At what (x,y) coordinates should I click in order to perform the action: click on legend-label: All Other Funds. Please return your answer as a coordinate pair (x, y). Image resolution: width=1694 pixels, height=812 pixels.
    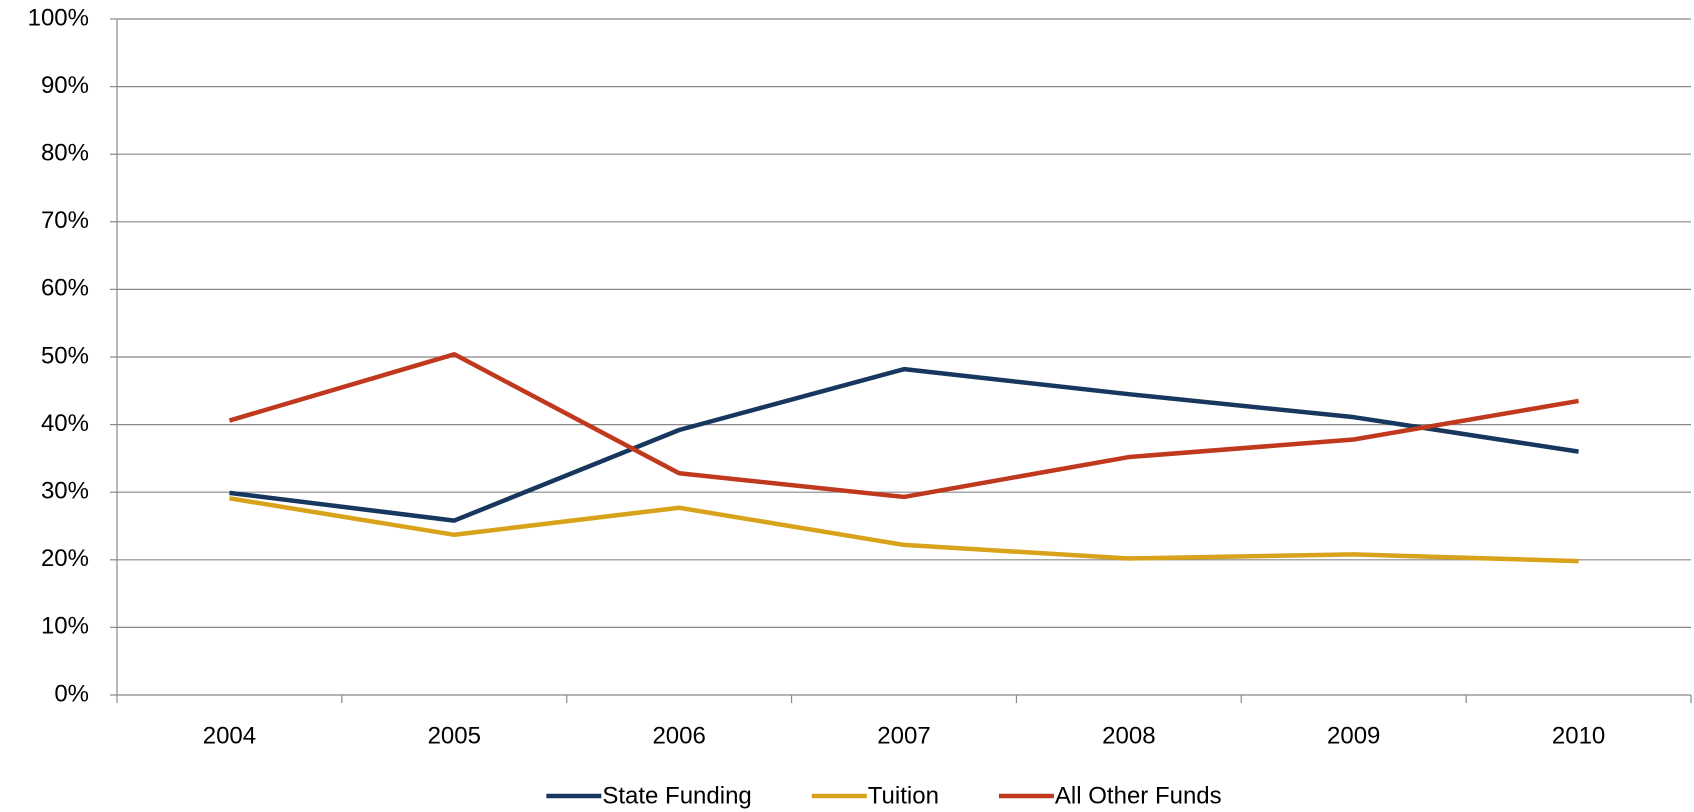
    Looking at the image, I should click on (1138, 795).